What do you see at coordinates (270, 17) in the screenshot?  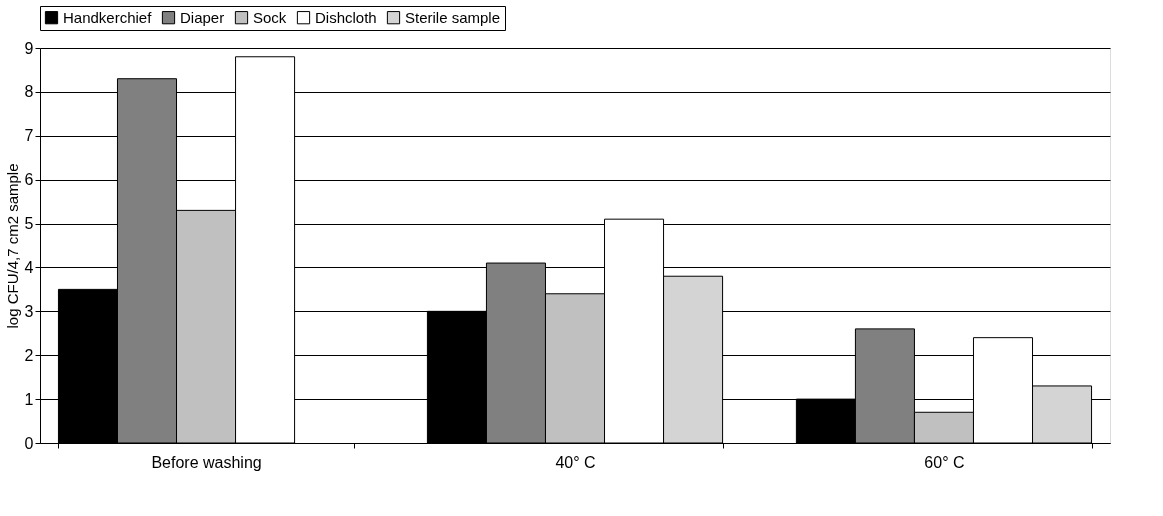 I see `legend-label: Sock` at bounding box center [270, 17].